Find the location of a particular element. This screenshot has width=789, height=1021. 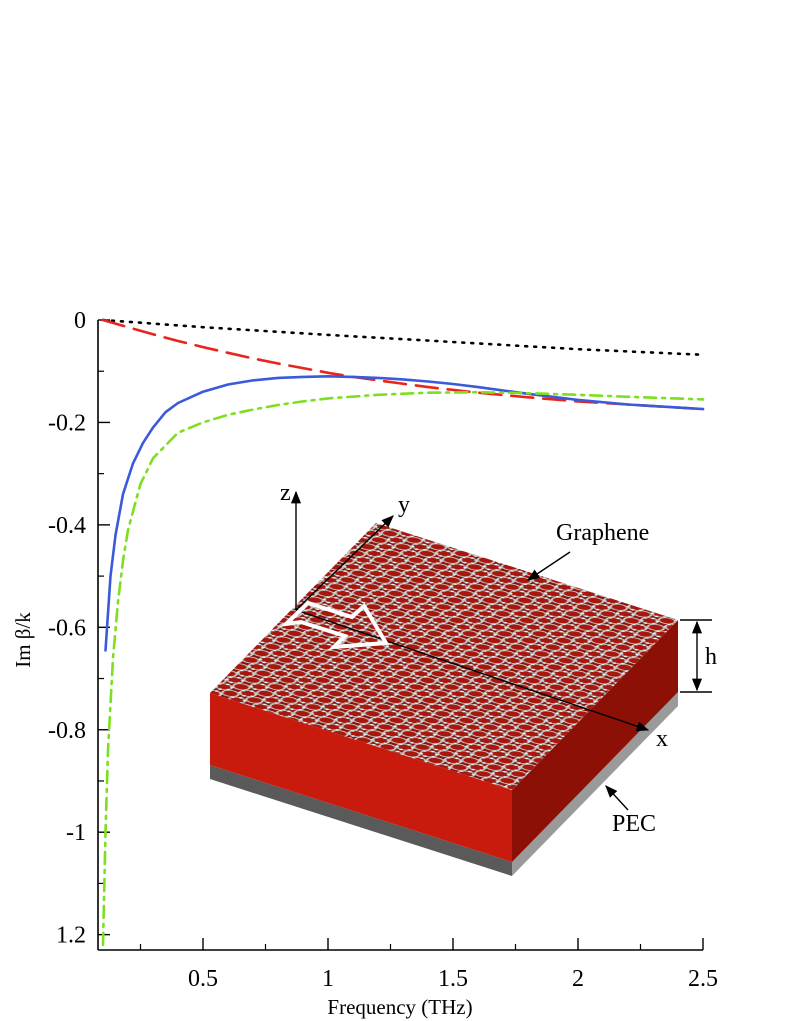

x-tick-label: 1.5 is located at coordinates (453, 979).